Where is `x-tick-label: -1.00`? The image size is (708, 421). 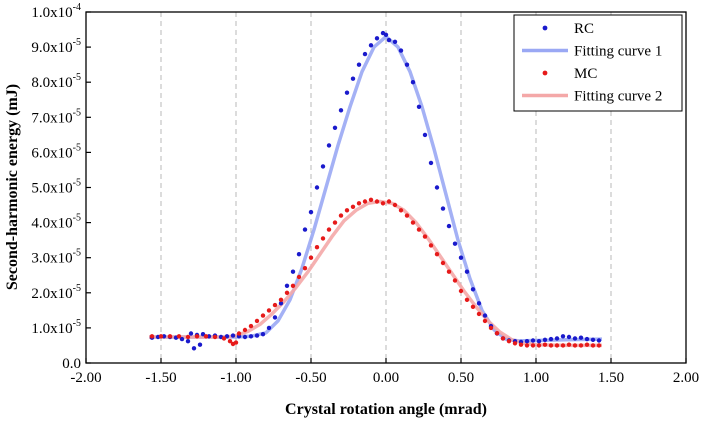
x-tick-label: -1.00 is located at coordinates (235, 378).